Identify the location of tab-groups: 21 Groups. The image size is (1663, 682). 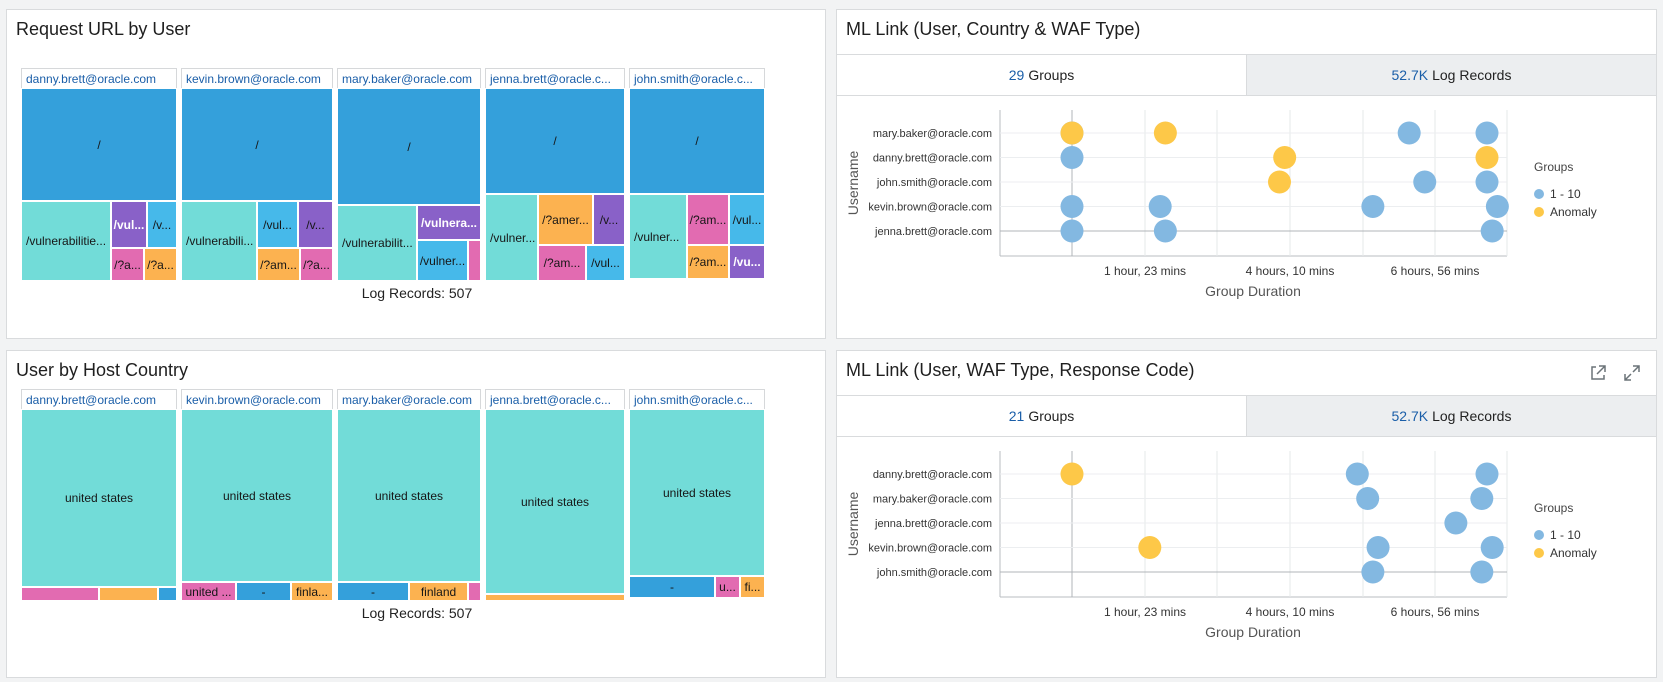
(1041, 416).